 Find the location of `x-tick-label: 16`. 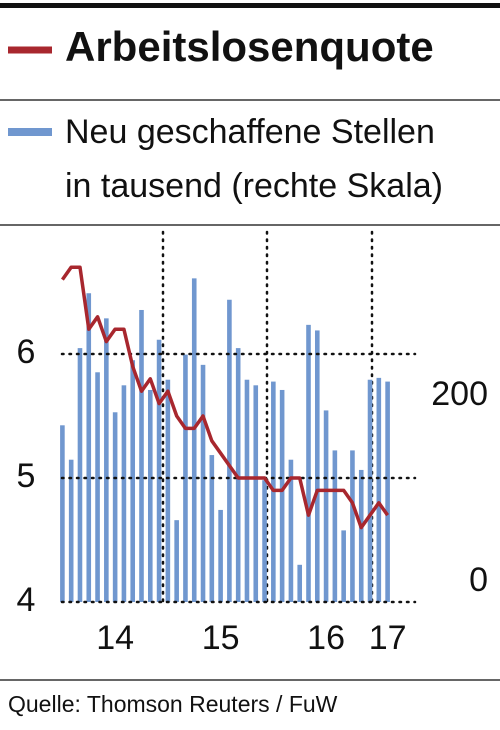

x-tick-label: 16 is located at coordinates (326, 638).